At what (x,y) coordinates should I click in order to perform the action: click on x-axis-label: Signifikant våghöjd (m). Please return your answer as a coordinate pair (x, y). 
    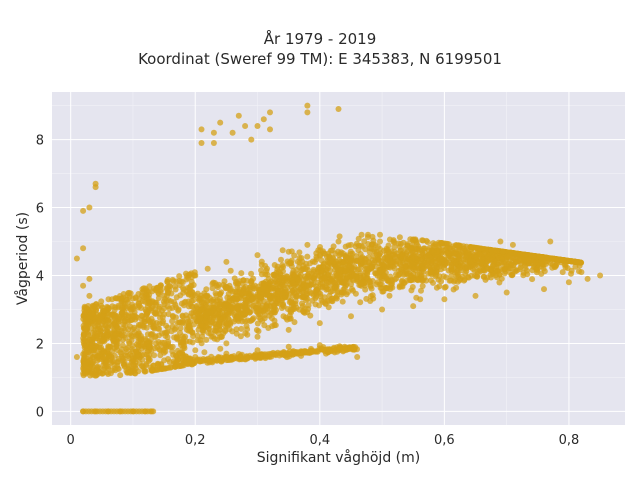
    Looking at the image, I should click on (338, 457).